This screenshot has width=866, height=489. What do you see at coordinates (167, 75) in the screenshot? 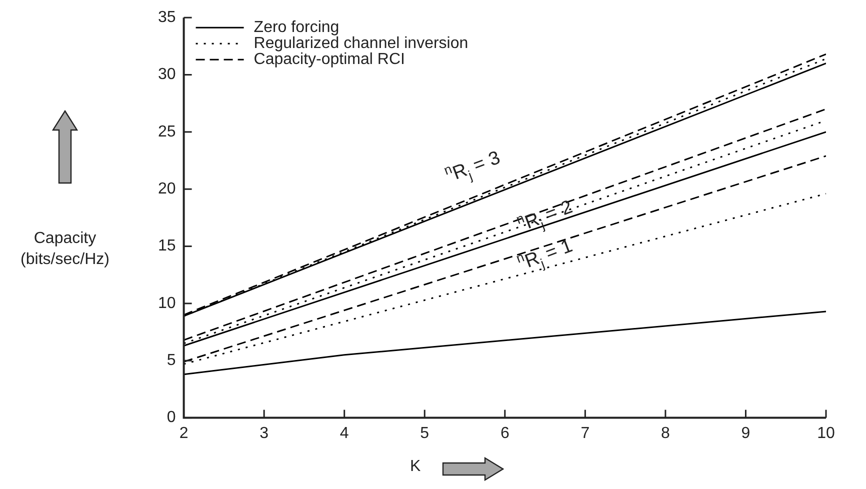
I see `y-tick-label: 30` at bounding box center [167, 75].